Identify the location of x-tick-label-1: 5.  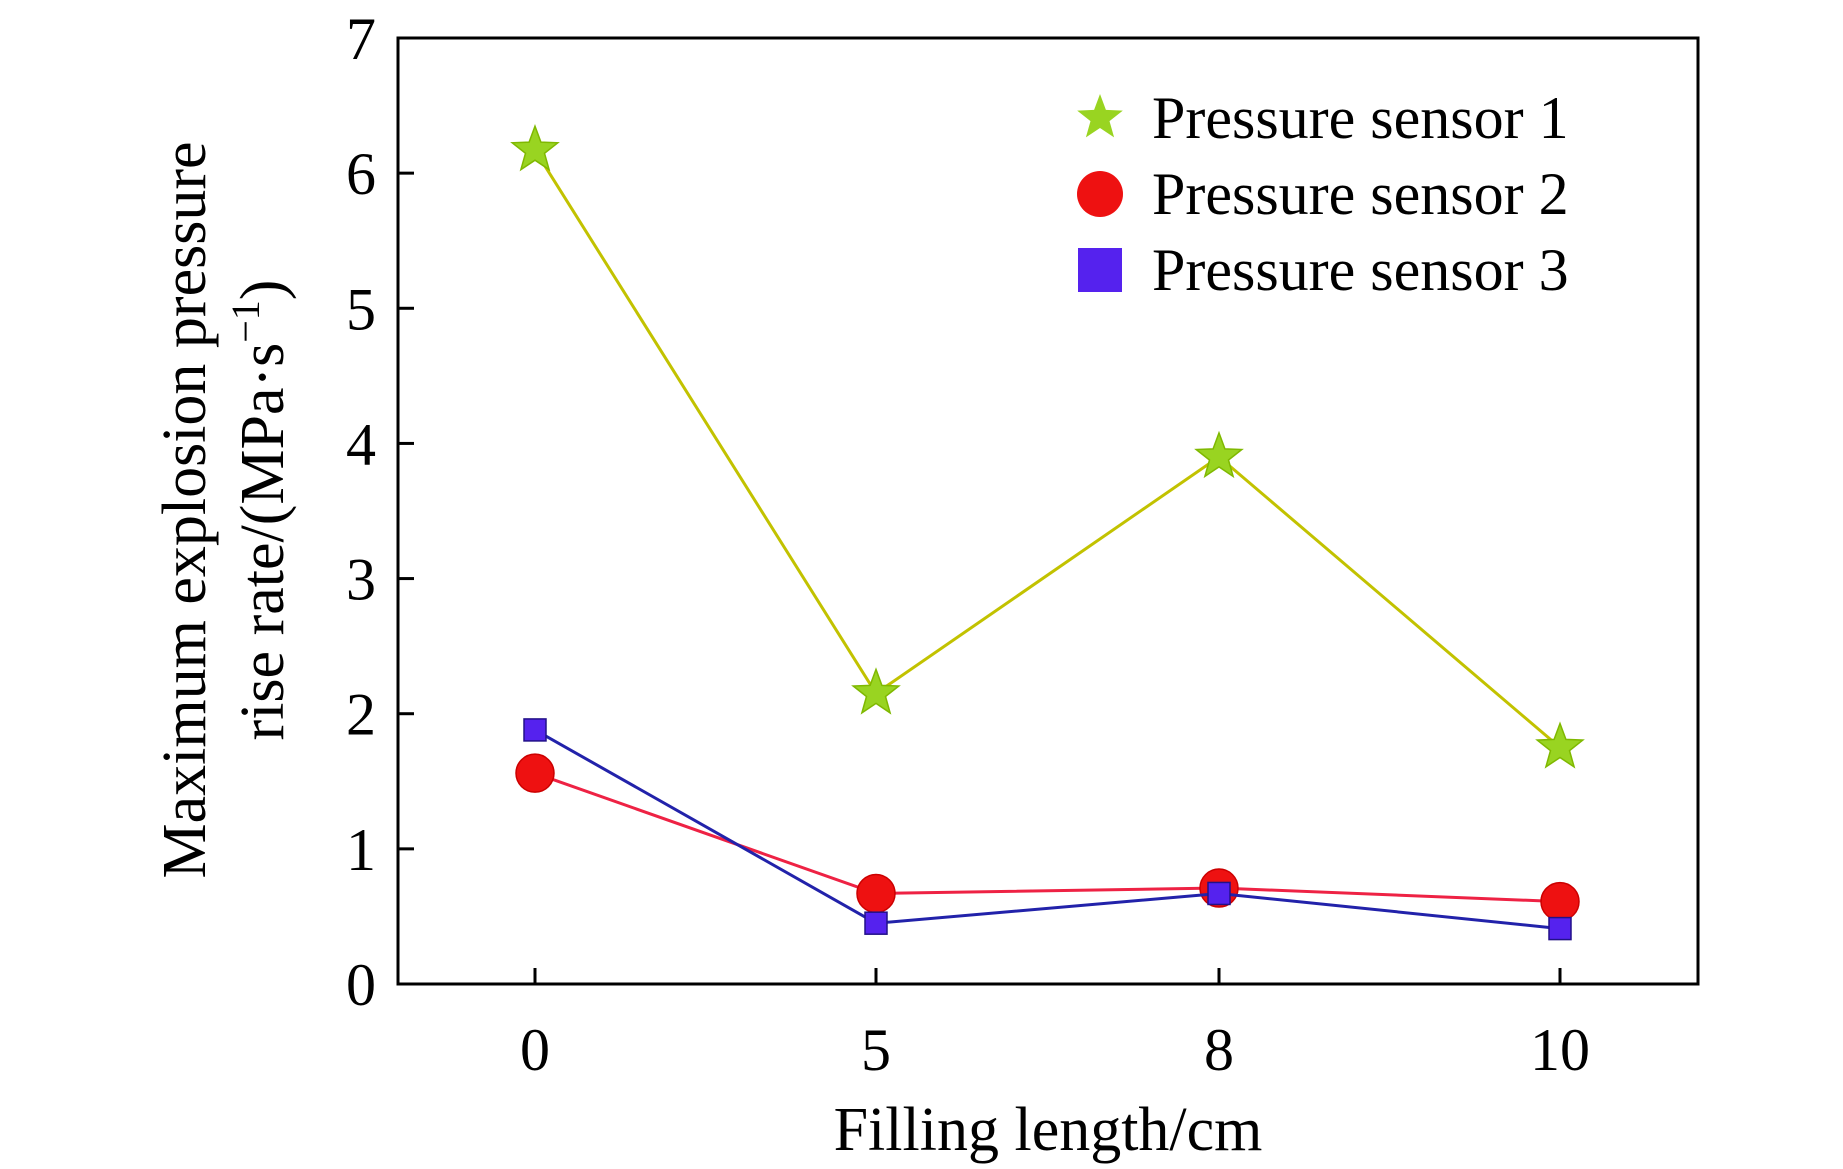
(876, 1050).